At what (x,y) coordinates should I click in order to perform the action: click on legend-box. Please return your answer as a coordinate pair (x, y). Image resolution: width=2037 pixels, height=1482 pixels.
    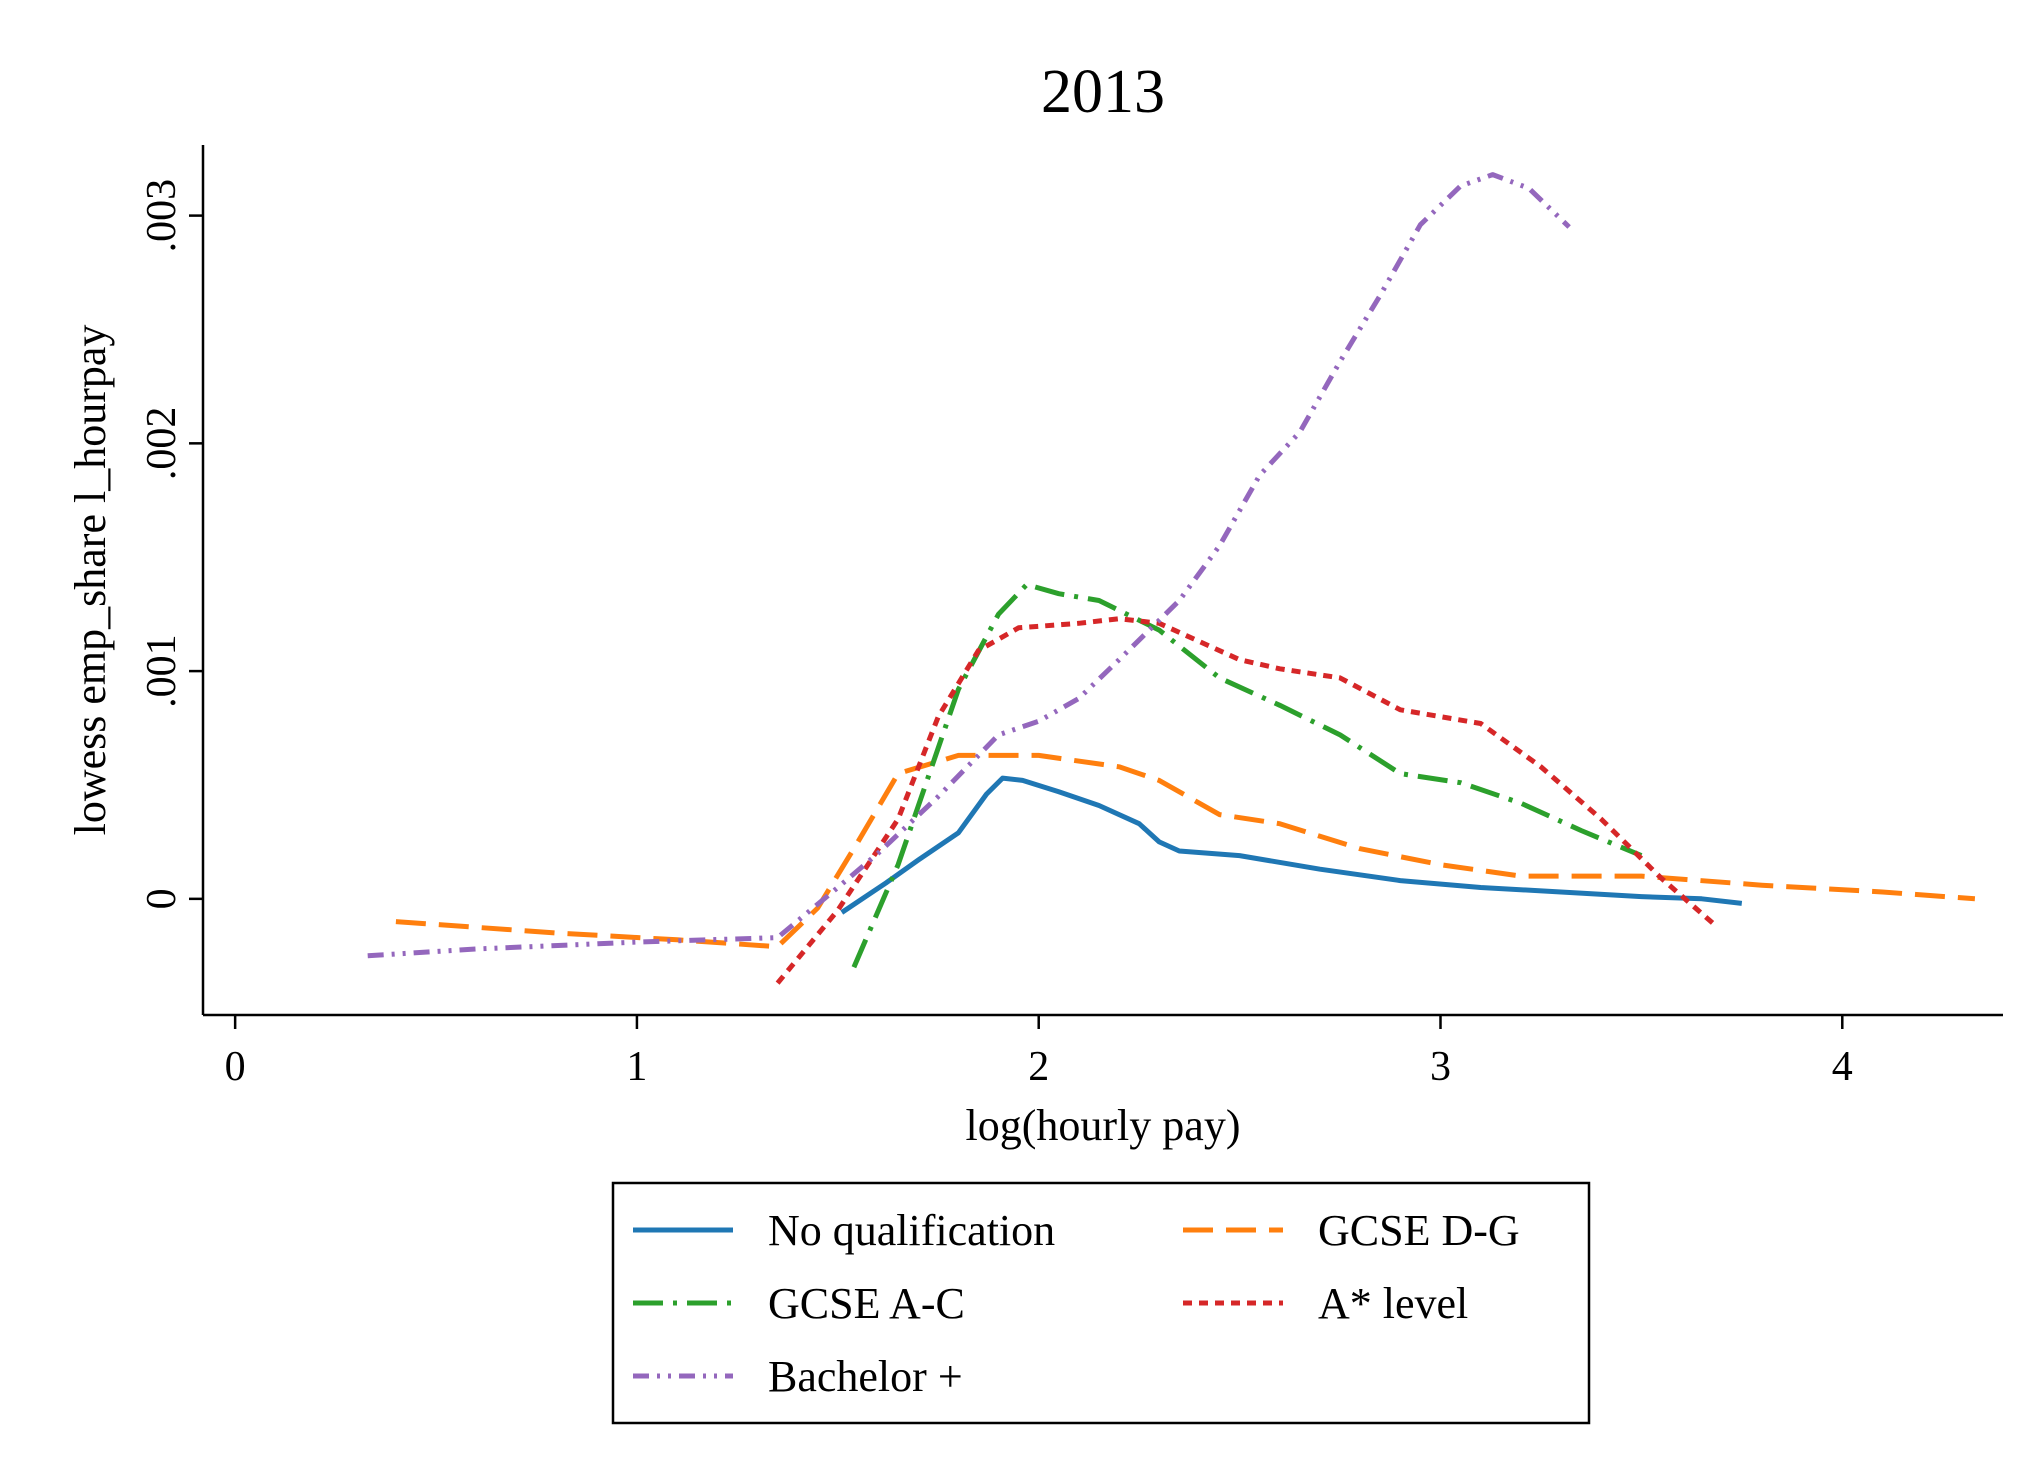
    Looking at the image, I should click on (1101, 1303).